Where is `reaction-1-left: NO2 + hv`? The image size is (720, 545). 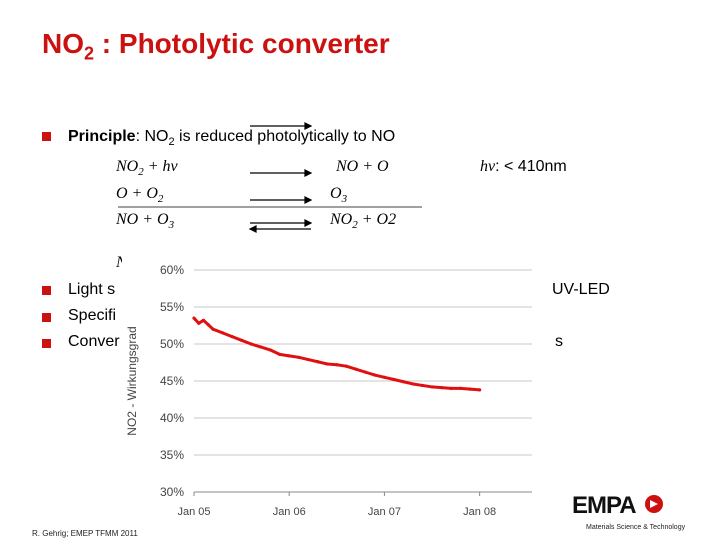
reaction-1-left: NO2 + hv is located at coordinates (147, 168).